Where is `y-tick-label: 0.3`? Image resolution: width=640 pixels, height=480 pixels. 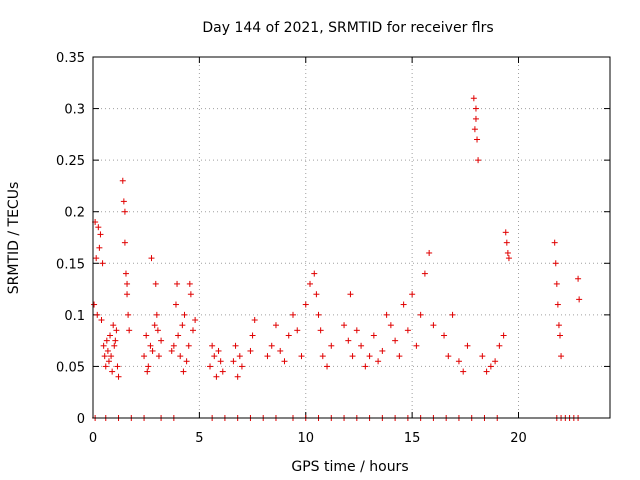
y-tick-label: 0.3 is located at coordinates (74, 110).